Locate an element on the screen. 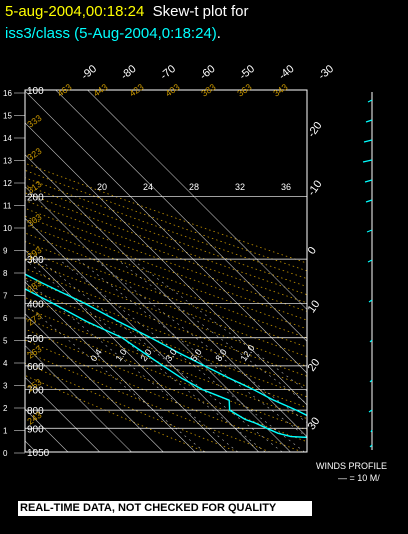 The height and width of the screenshot is (534, 408). height-tick-label: 2 is located at coordinates (5, 408).